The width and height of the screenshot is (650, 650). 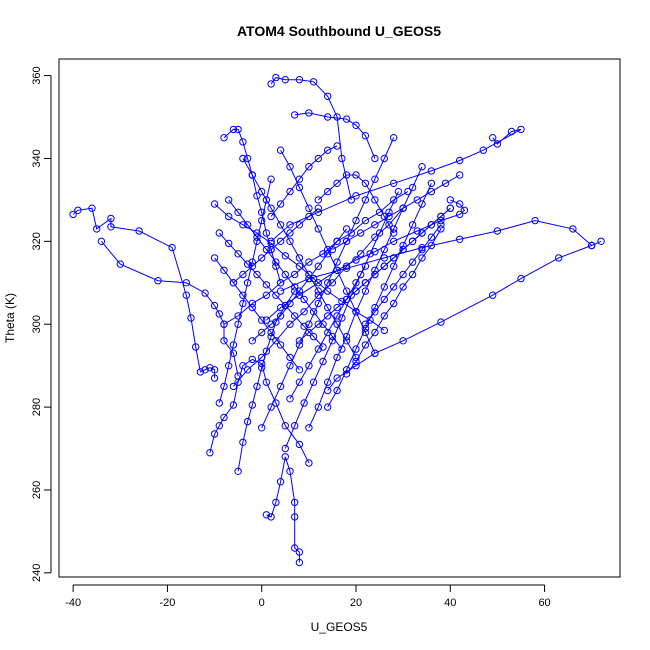 I want to click on y-tick-label: 340, so click(x=37, y=158).